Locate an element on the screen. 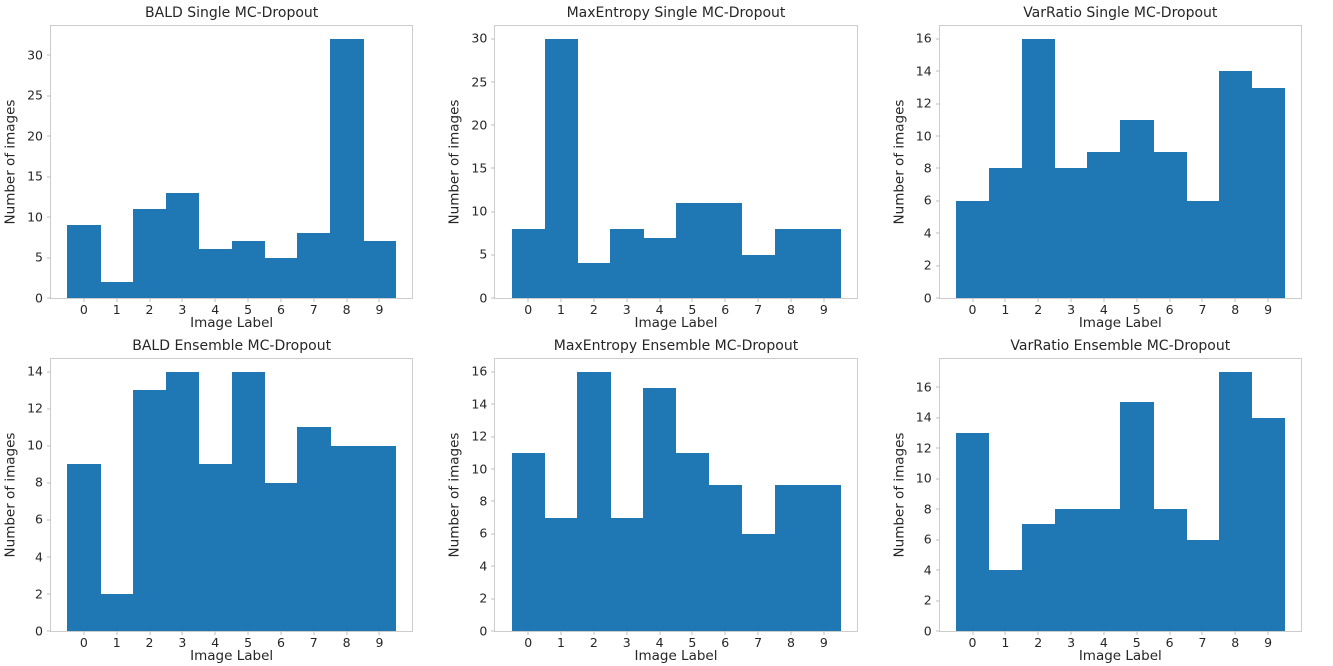  chart-title: VarRatio Ensemble MC-Dropout is located at coordinates (1120, 346).